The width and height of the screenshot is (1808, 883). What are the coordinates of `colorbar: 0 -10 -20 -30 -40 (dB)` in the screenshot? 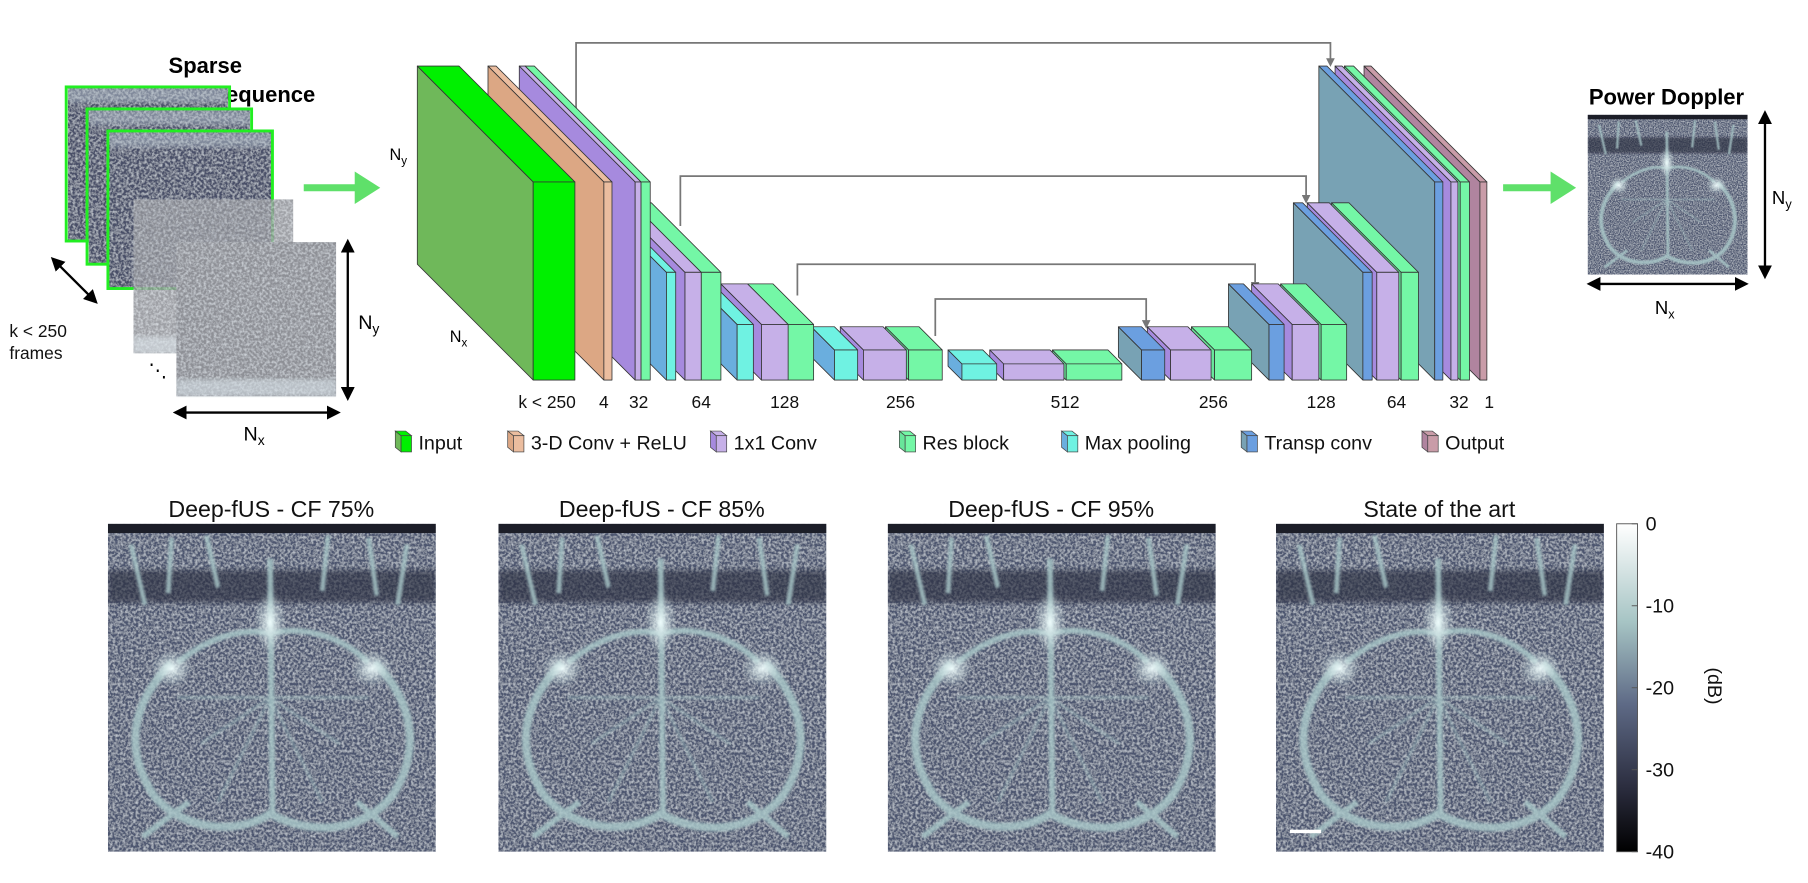 It's located at (1670, 689).